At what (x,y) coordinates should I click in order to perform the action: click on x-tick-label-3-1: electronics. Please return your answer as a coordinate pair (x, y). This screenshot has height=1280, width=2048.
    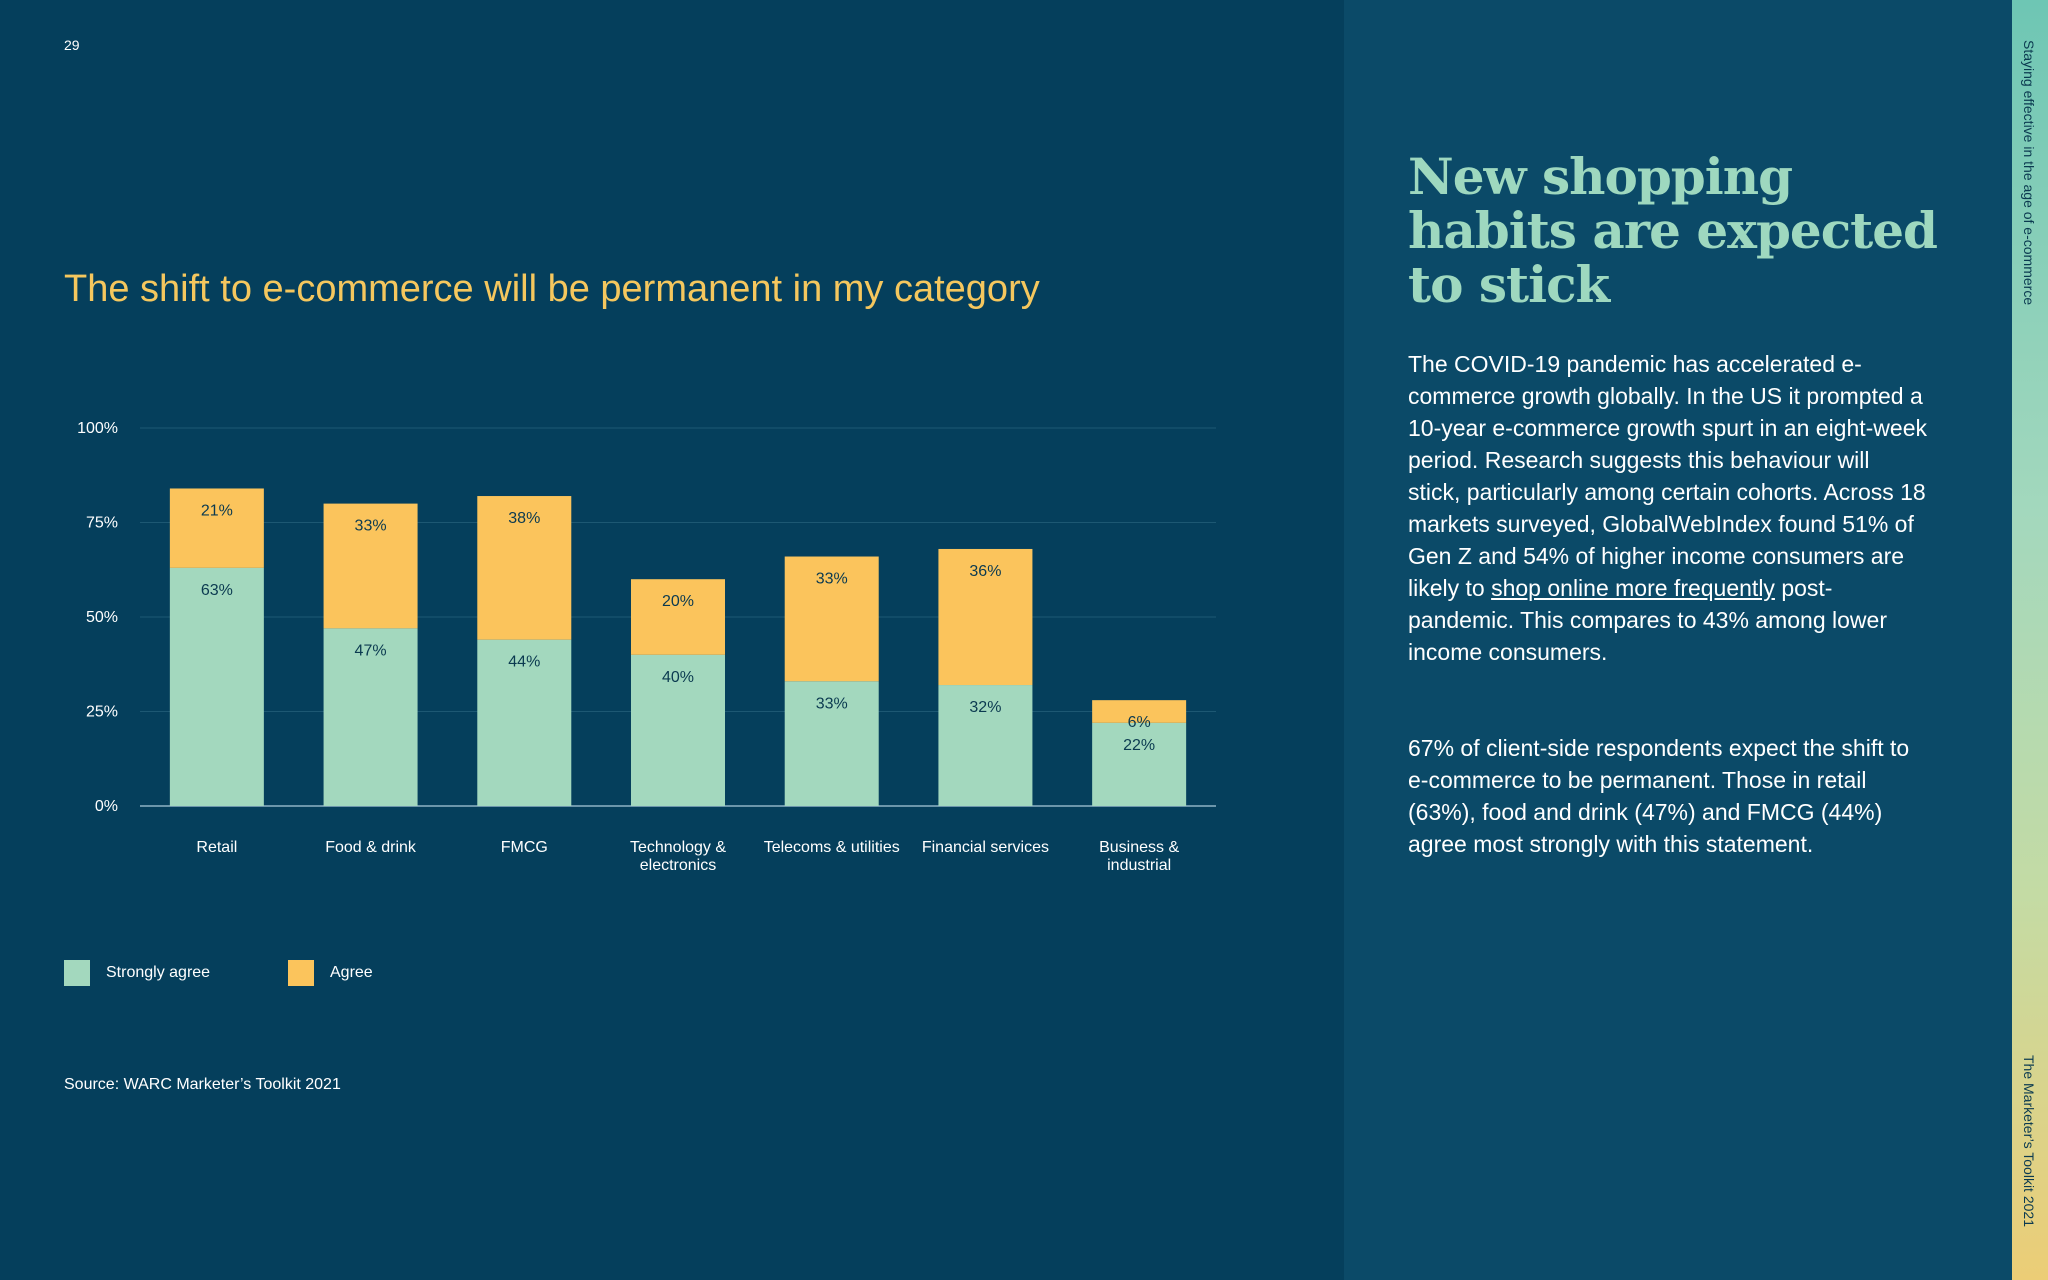
    Looking at the image, I should click on (678, 865).